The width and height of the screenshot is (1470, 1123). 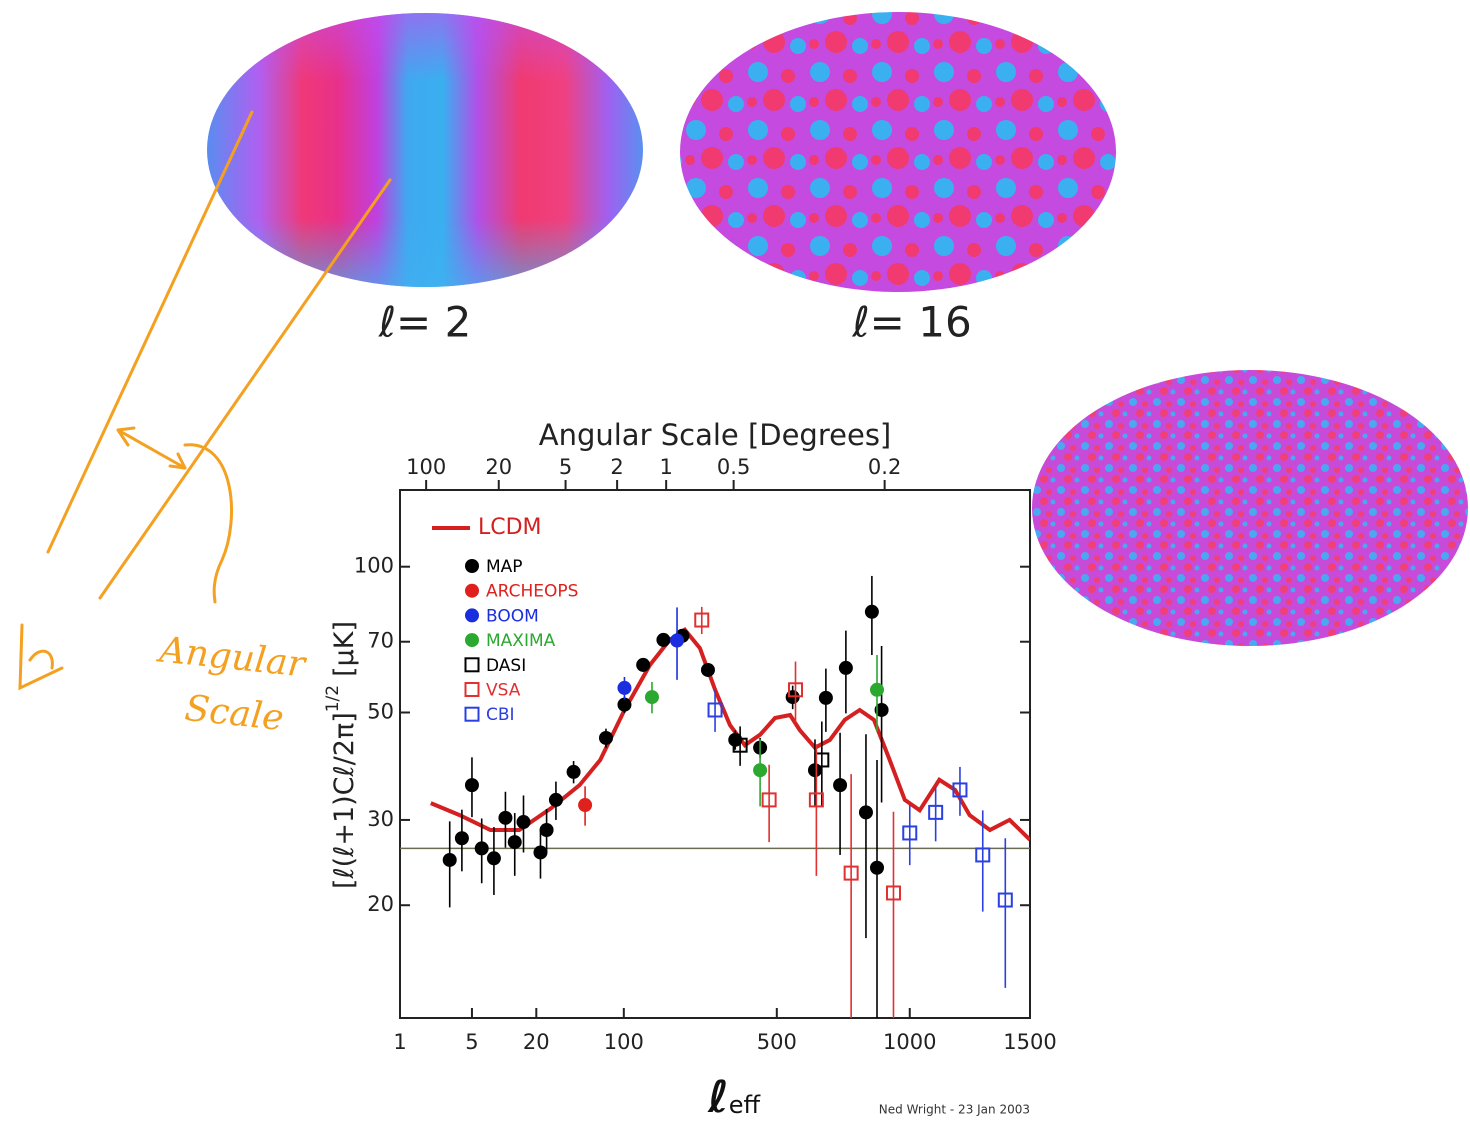 I want to click on map-label: ℓ= 2, so click(x=425, y=322).